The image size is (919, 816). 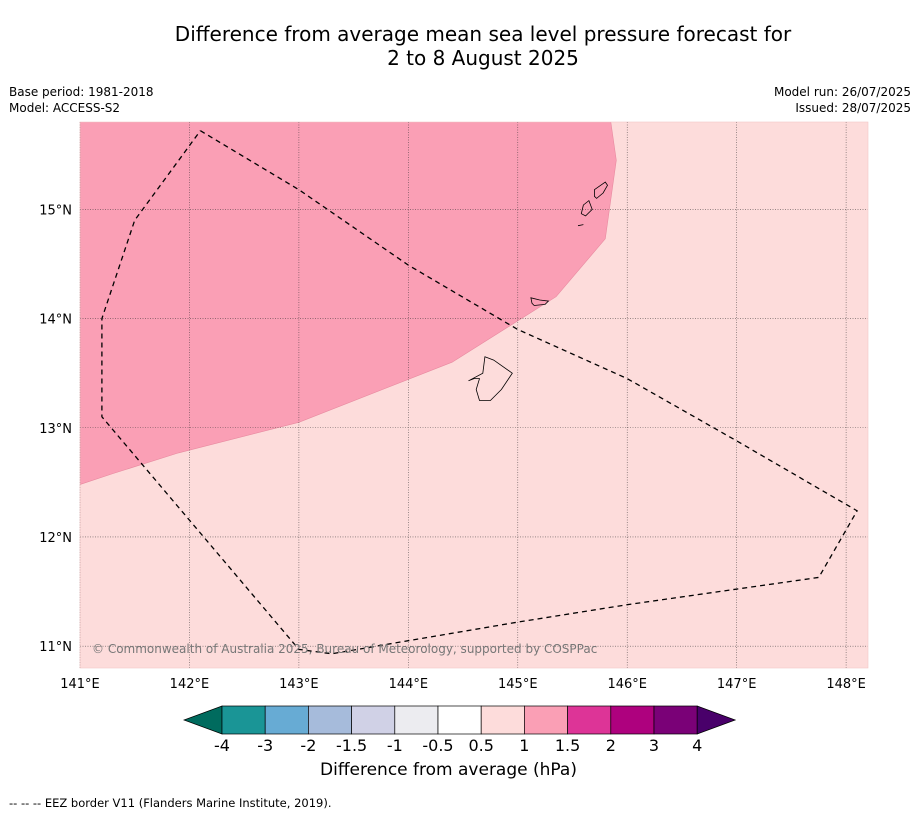 What do you see at coordinates (846, 684) in the screenshot?
I see `lon-tick-label: 148°E` at bounding box center [846, 684].